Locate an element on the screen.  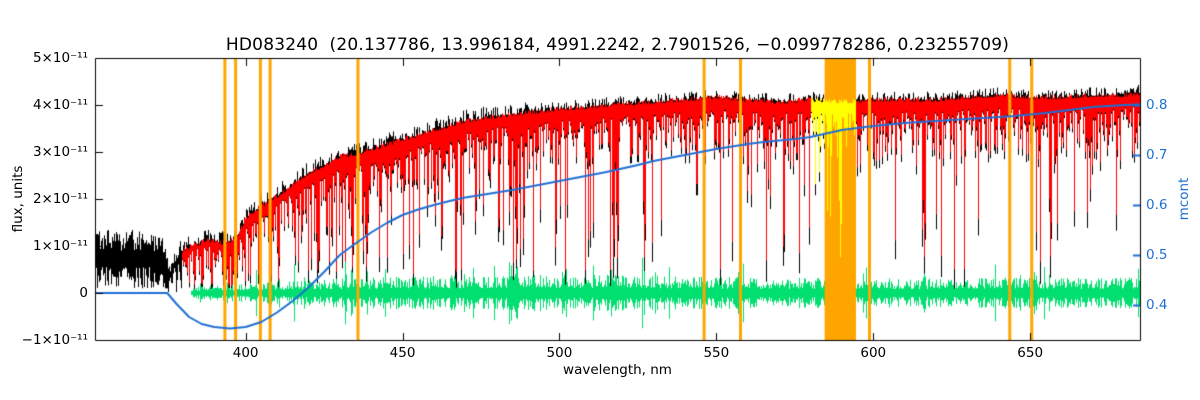
x-tick-label: 550 is located at coordinates (716, 353).